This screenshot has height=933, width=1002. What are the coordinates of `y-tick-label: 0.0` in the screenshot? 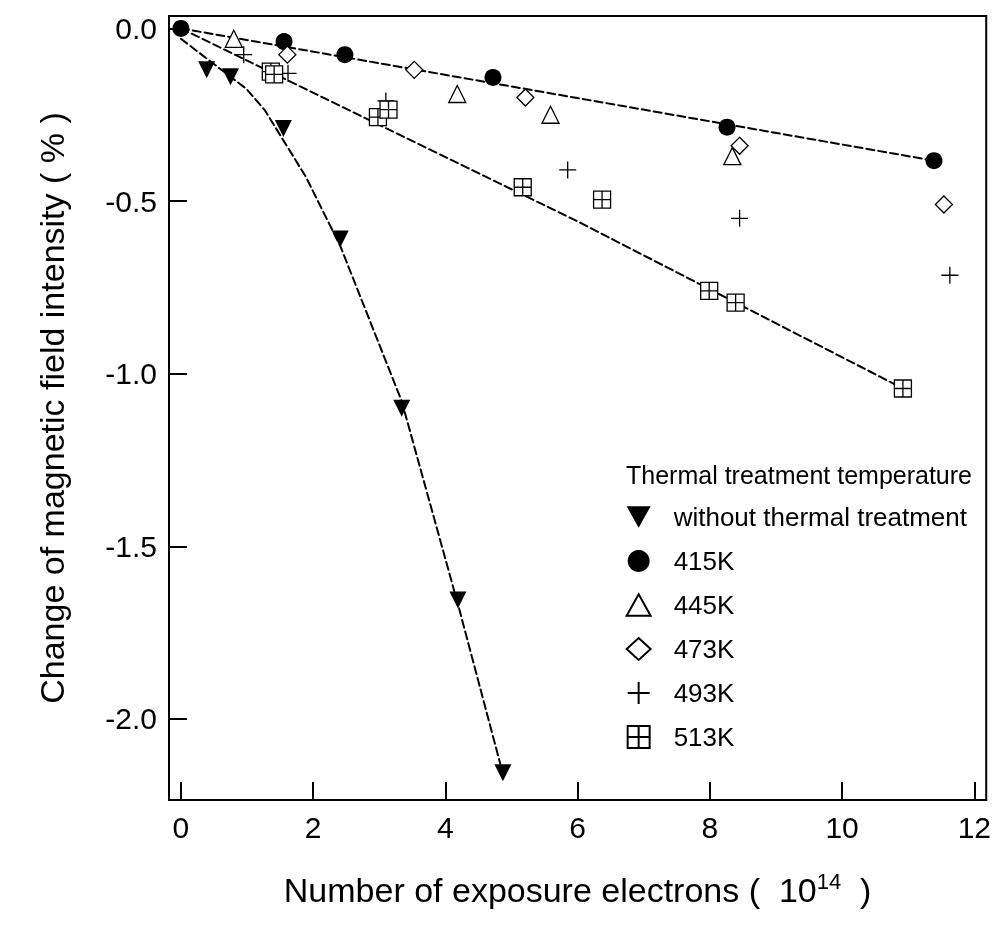 It's located at (136, 28).